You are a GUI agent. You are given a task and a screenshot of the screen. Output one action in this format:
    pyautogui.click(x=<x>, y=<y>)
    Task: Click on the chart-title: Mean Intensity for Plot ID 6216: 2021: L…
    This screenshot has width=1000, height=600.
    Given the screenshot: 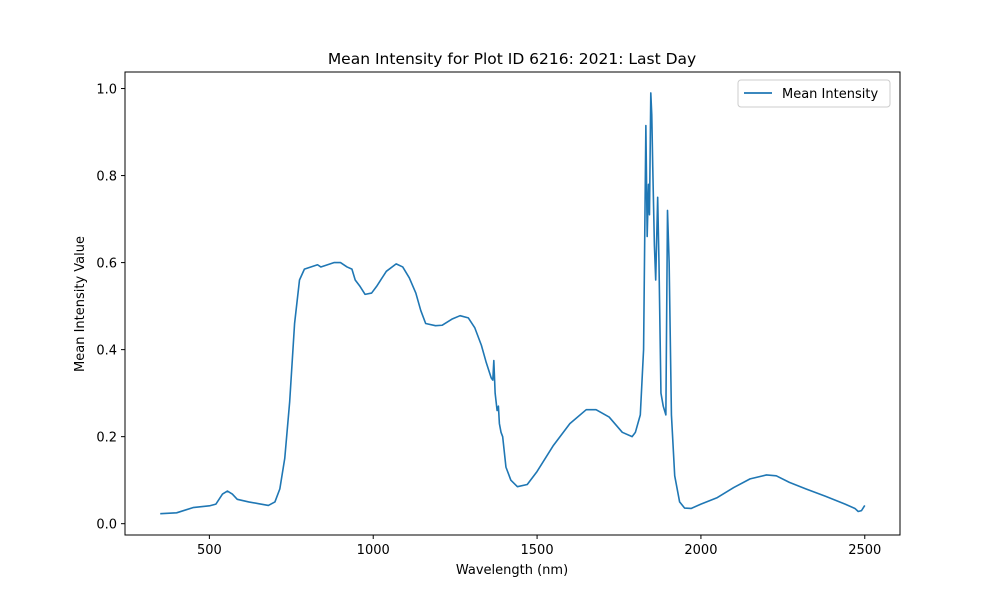 What is the action you would take?
    pyautogui.click(x=512, y=59)
    